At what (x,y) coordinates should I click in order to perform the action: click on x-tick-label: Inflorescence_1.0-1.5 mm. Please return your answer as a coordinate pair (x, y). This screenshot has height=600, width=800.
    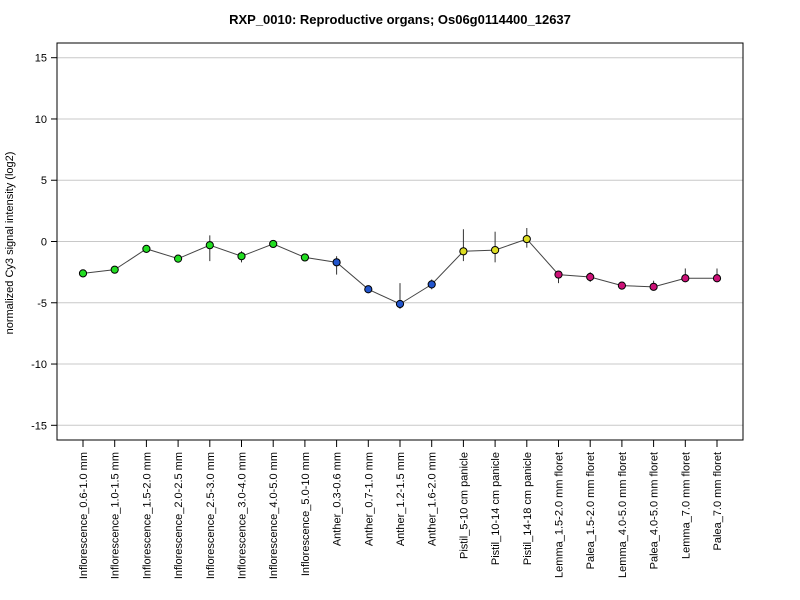
    Looking at the image, I should click on (116, 515).